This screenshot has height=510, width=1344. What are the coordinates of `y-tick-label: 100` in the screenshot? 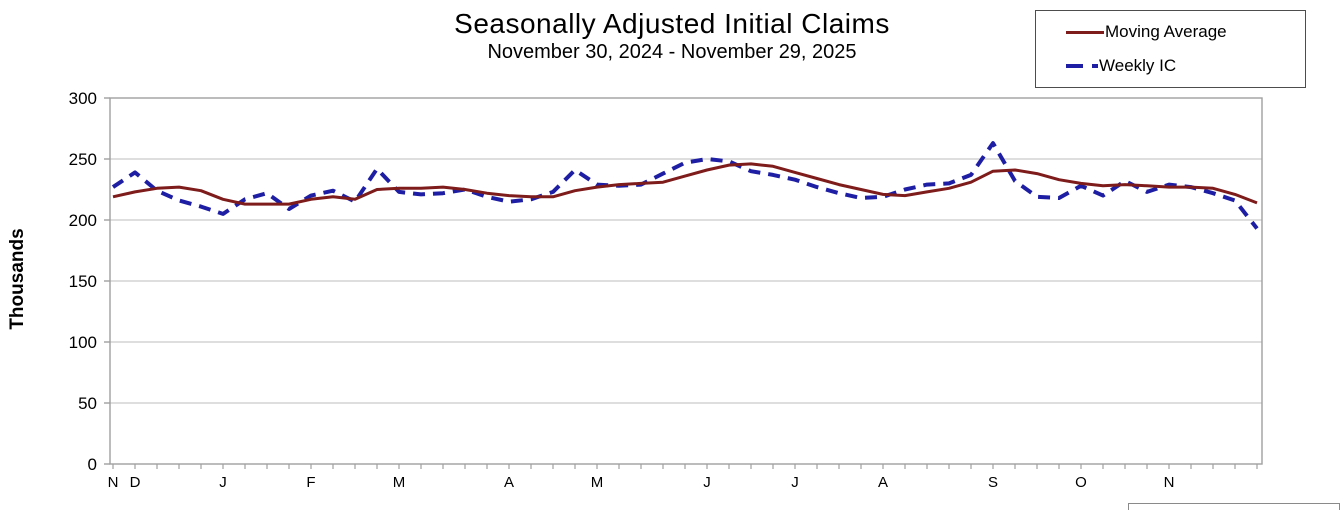 It's located at (83, 342).